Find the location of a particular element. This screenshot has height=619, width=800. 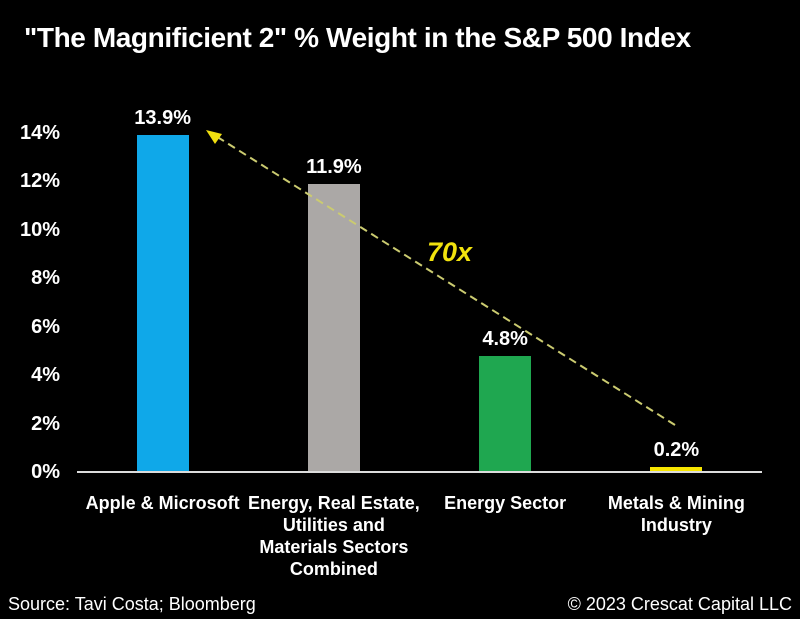

trend-arrow-head-icon is located at coordinates (214, 137).